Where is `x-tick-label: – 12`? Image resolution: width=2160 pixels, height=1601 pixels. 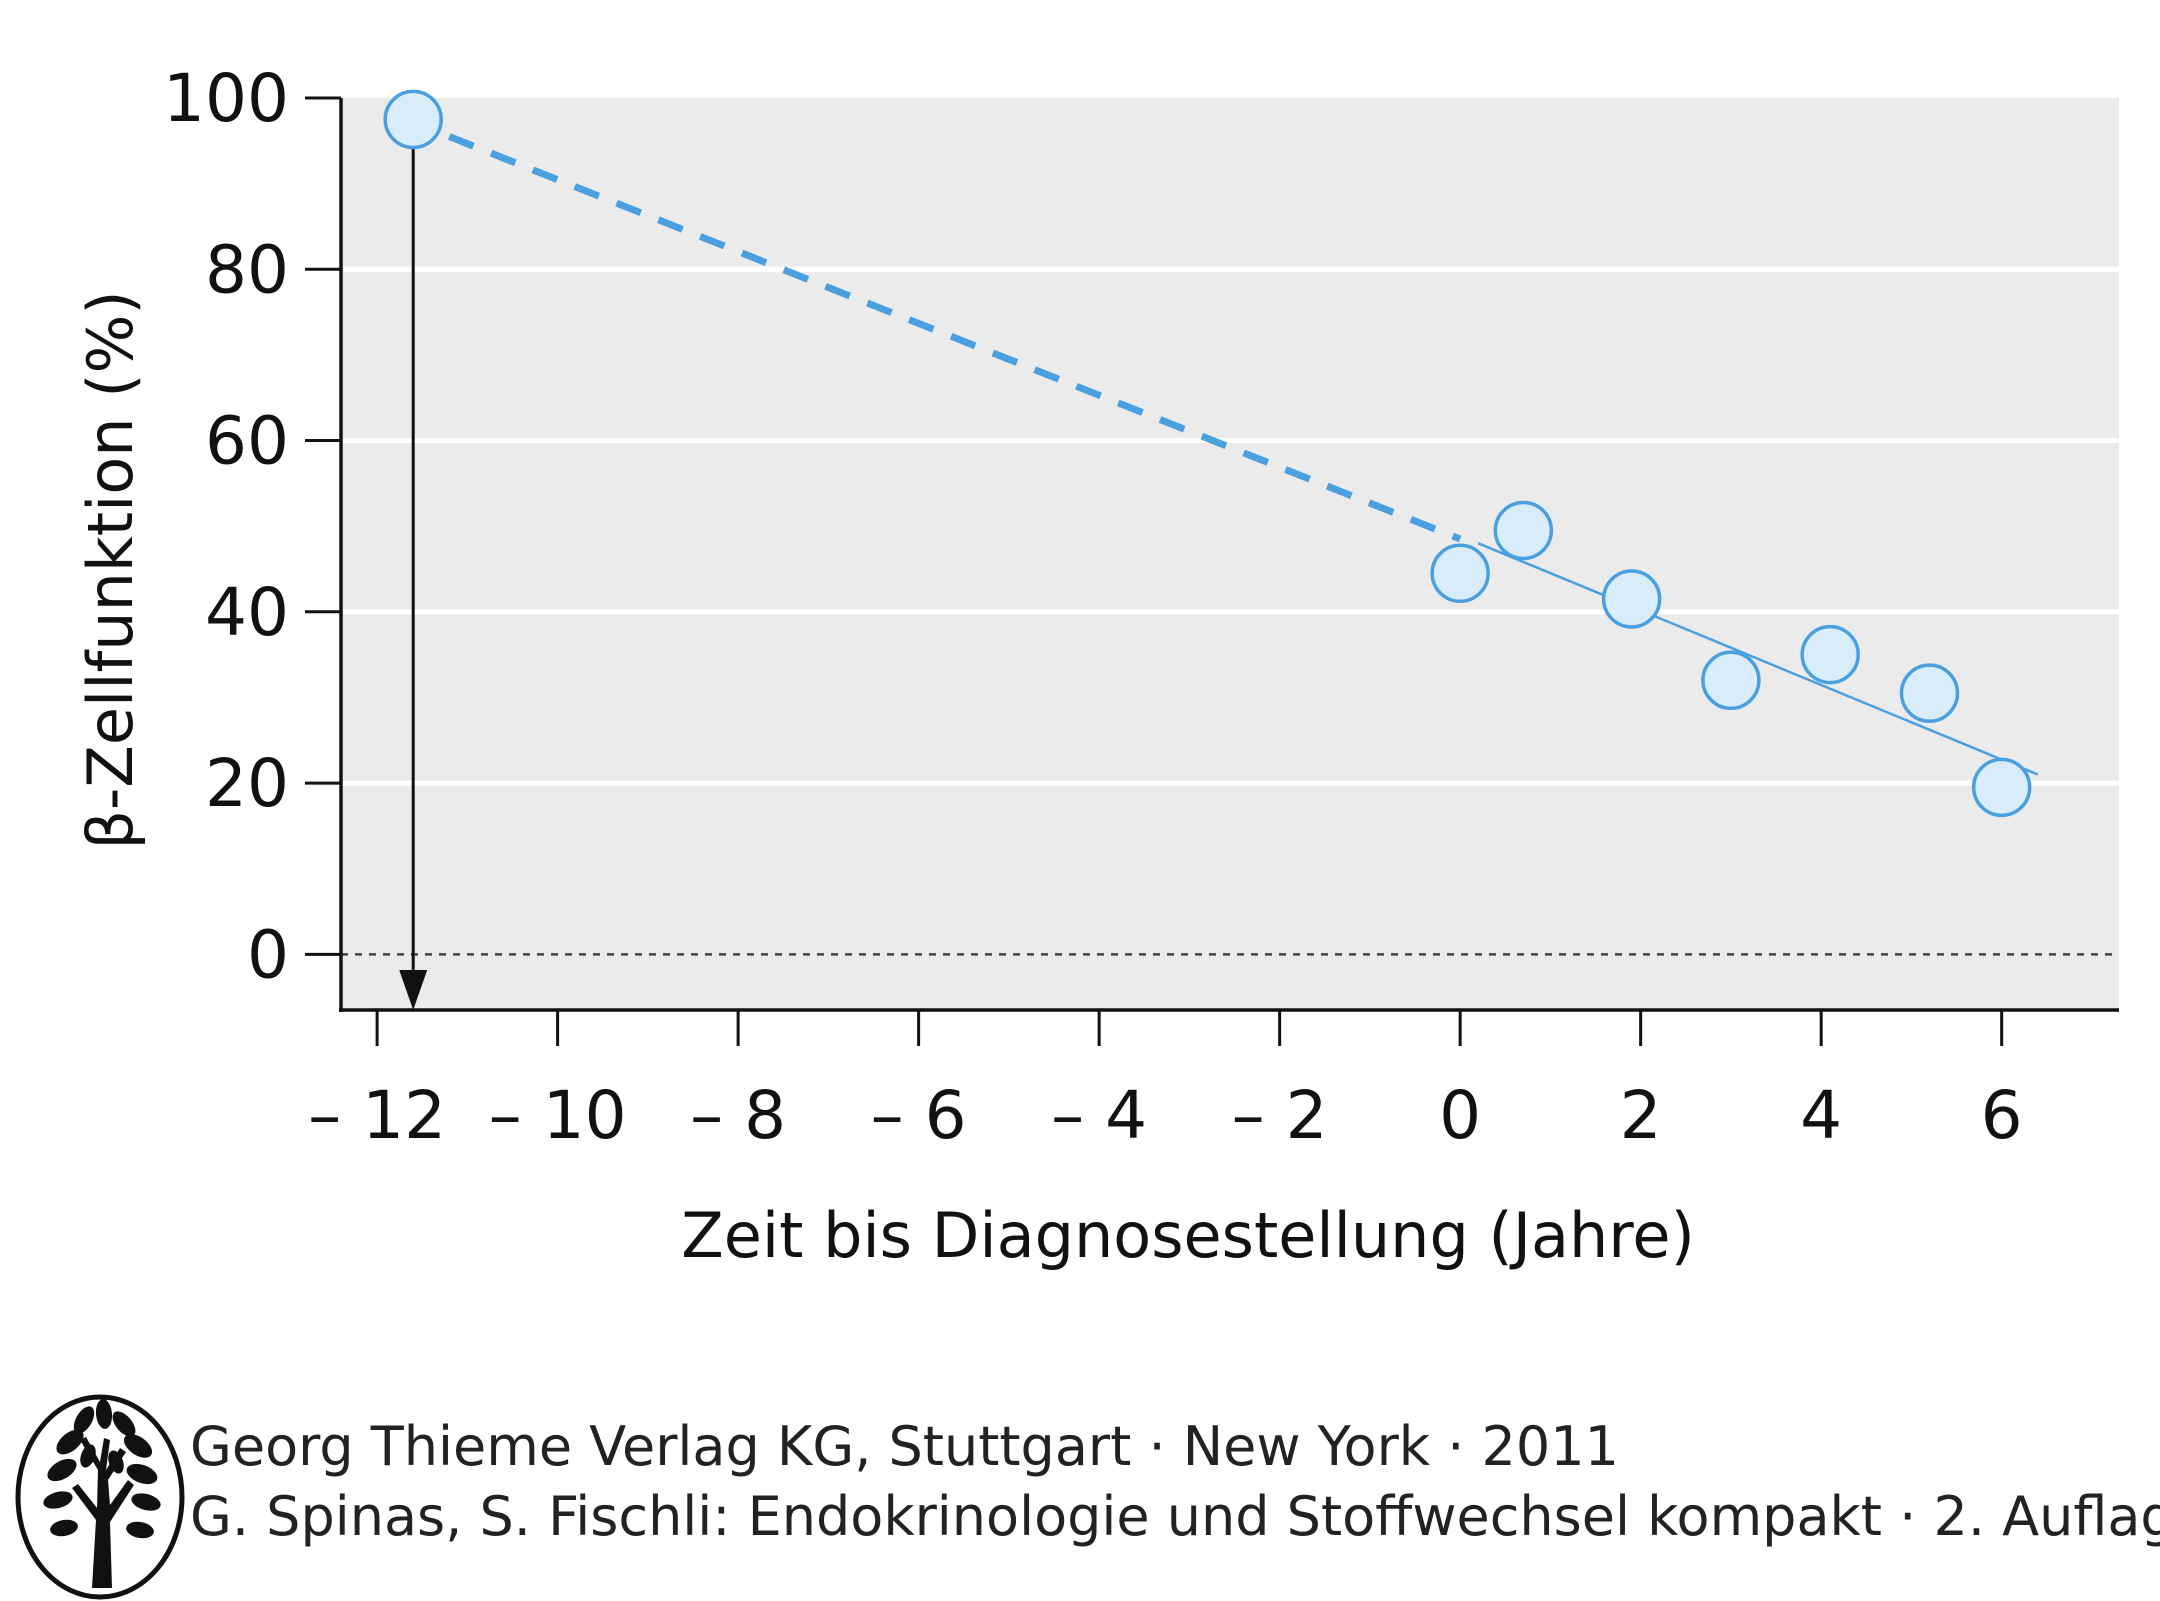
x-tick-label: – 12 is located at coordinates (377, 1115).